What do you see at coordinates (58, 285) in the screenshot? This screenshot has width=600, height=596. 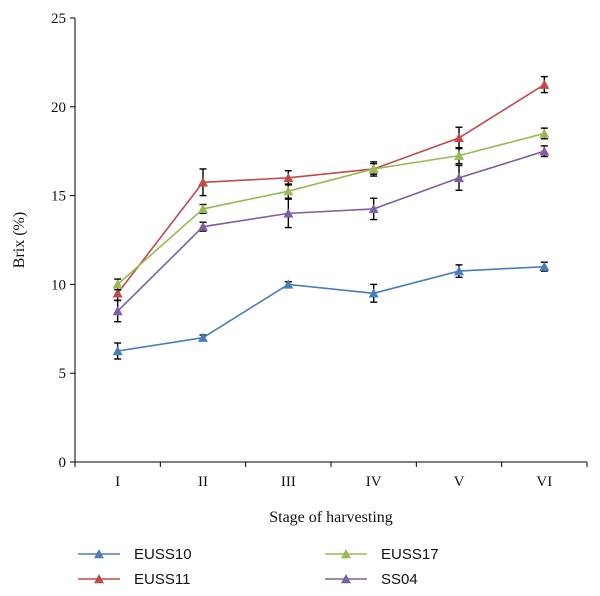 I see `y-tick-label: 10` at bounding box center [58, 285].